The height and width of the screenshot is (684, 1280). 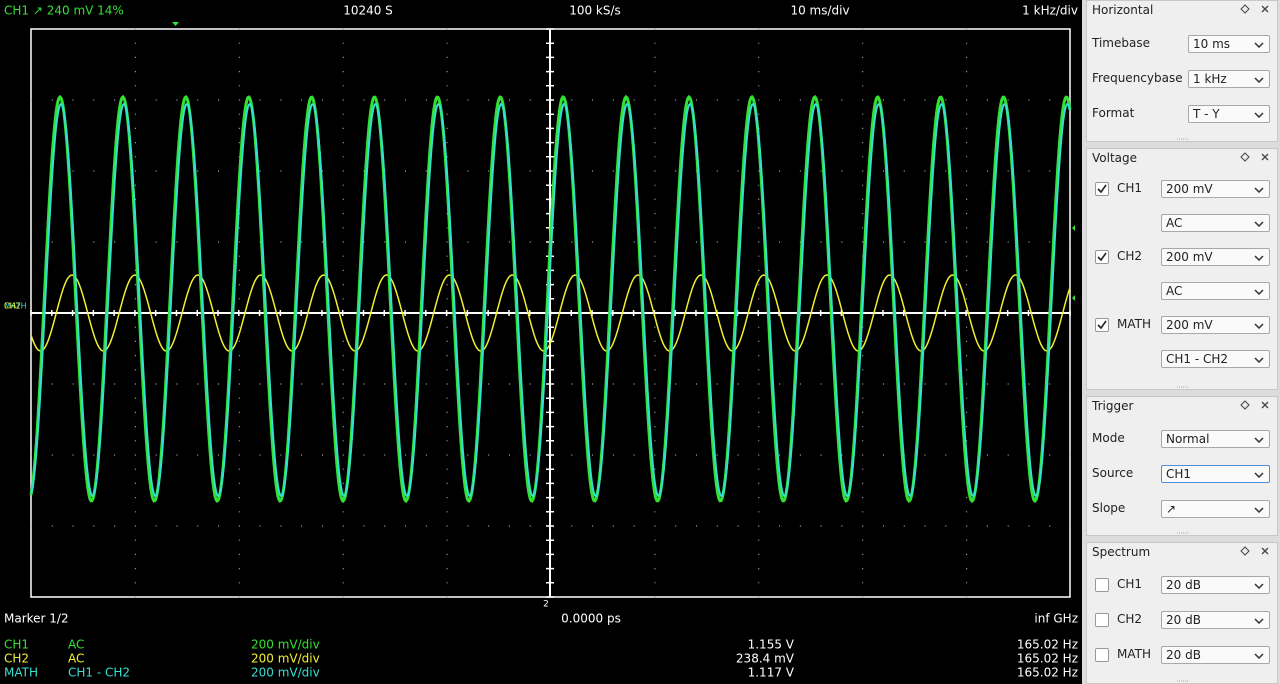 I want to click on dock-title: Horizontal, so click(x=1123, y=10).